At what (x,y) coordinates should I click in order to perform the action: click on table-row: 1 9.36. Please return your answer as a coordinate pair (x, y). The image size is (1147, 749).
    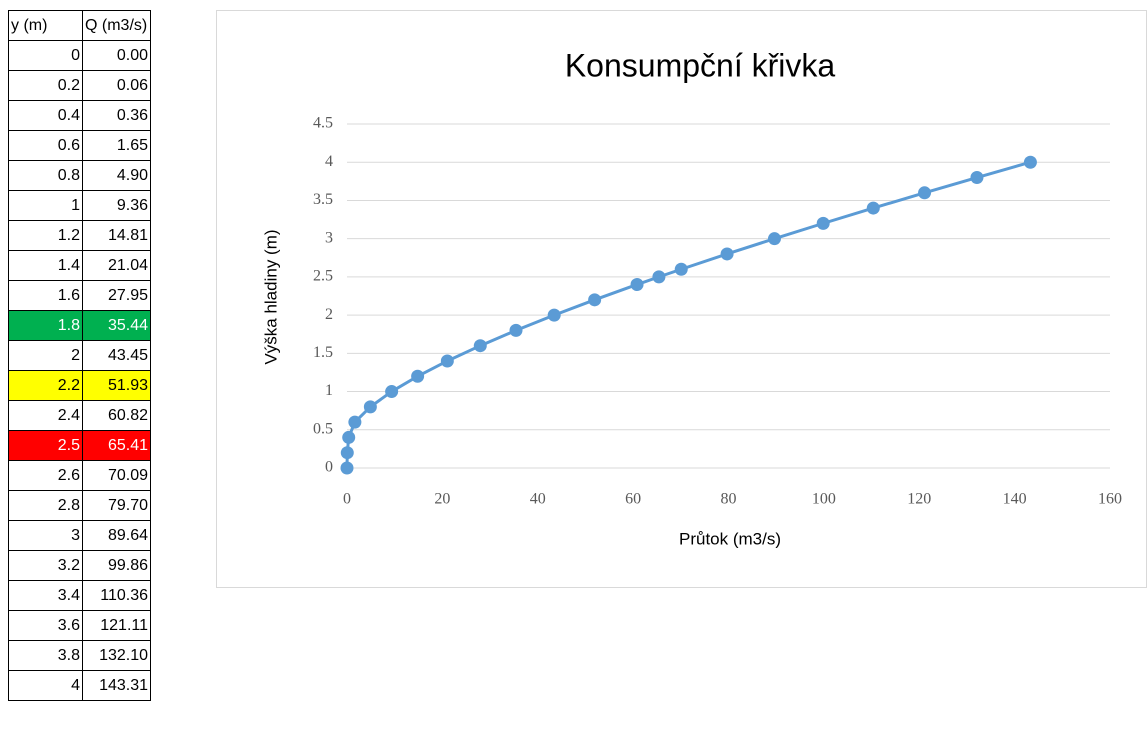
    Looking at the image, I should click on (79, 205).